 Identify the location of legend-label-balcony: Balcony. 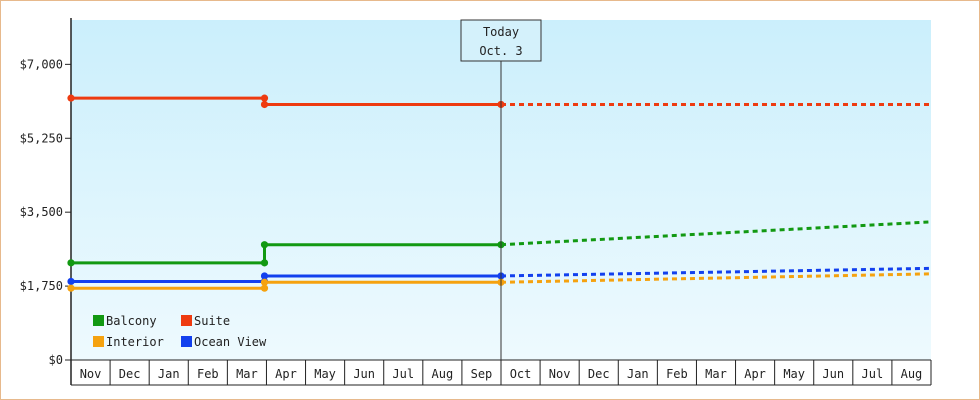
(131, 321).